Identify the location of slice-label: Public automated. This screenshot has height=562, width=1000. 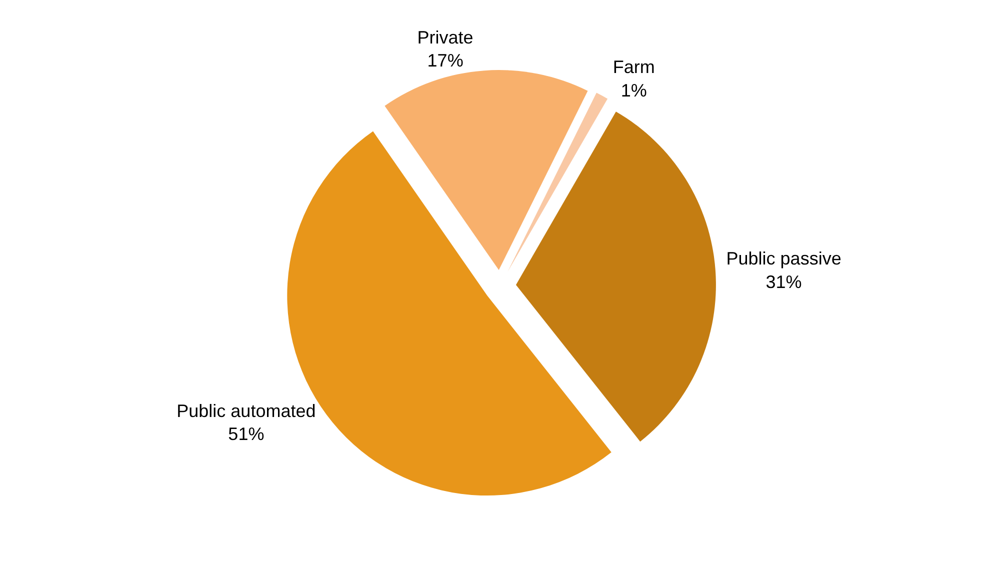
(246, 410).